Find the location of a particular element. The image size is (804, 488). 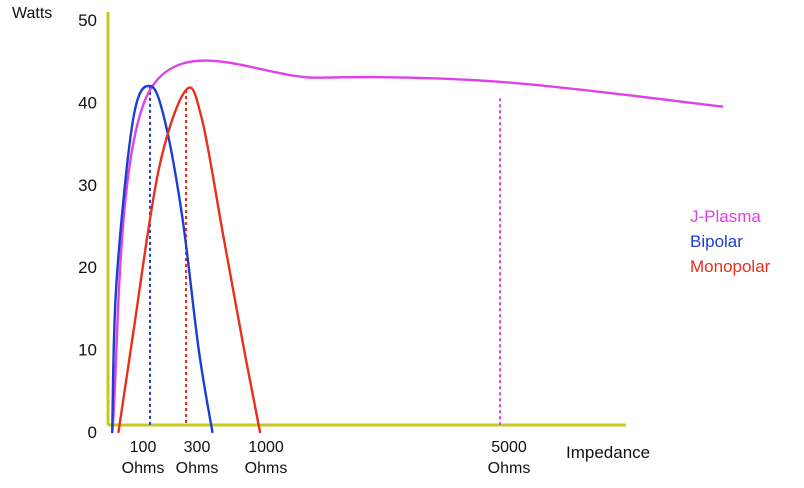

y-axis-title: Watts is located at coordinates (32, 13).